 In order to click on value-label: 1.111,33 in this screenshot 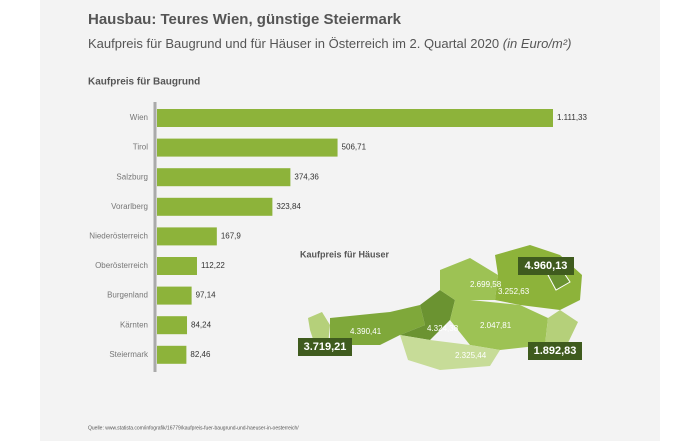, I will do `click(572, 117)`.